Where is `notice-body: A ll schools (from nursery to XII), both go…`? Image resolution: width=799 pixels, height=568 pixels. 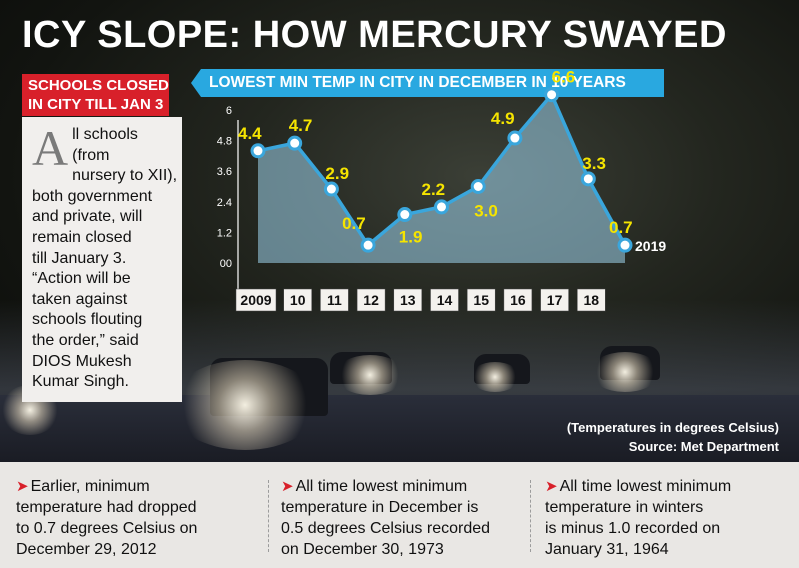
notice-body: A ll schools (from nursery to XII), both go… is located at coordinates (102, 259).